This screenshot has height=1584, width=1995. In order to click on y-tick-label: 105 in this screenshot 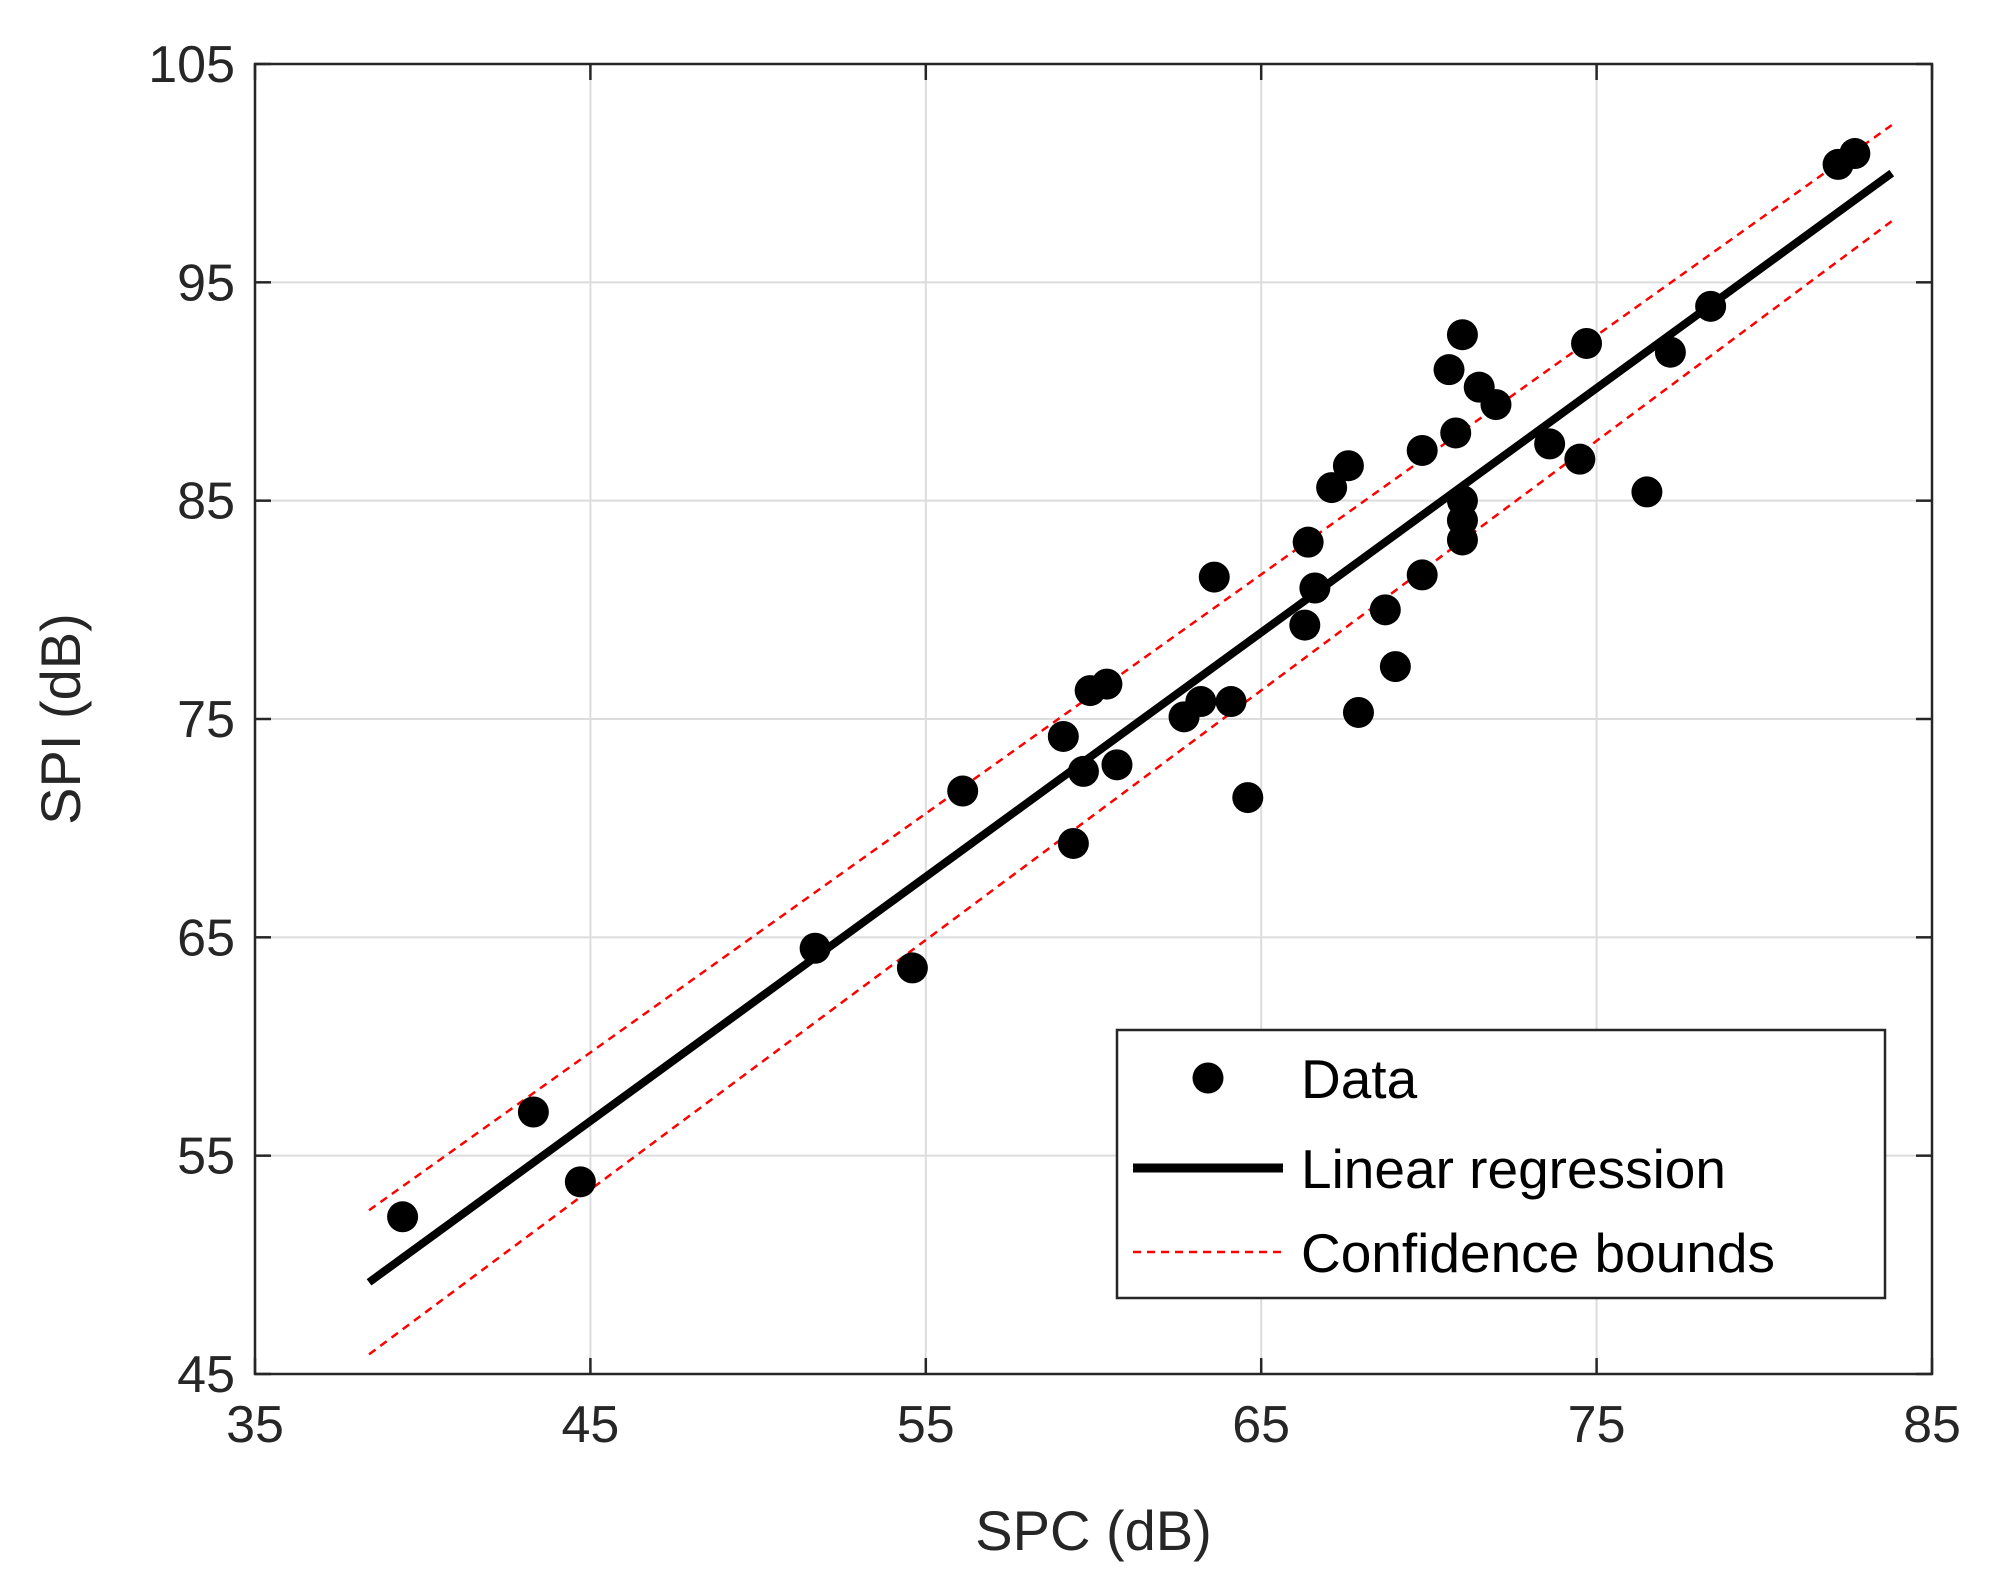, I will do `click(191, 65)`.